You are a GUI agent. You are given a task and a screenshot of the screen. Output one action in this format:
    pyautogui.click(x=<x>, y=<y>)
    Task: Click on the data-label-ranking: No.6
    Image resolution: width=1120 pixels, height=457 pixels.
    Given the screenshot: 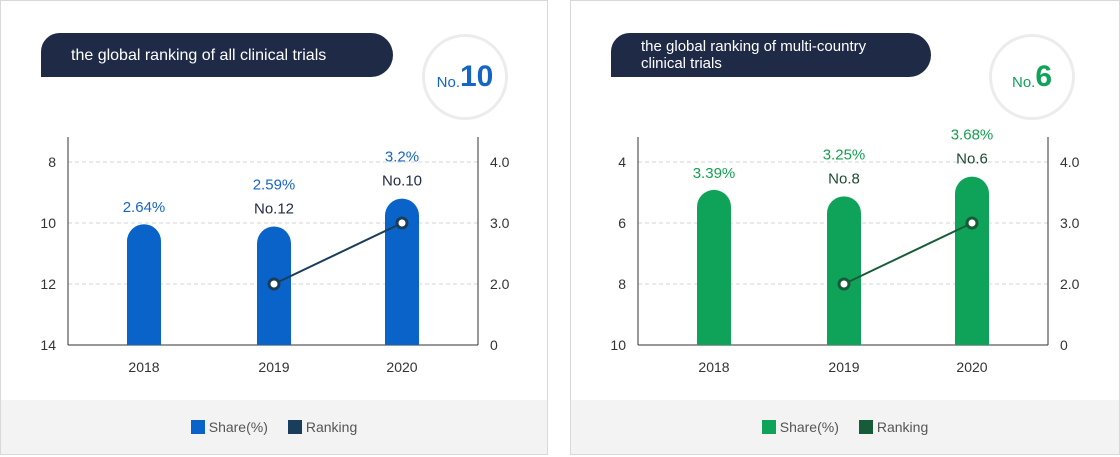 What is the action you would take?
    pyautogui.click(x=972, y=159)
    